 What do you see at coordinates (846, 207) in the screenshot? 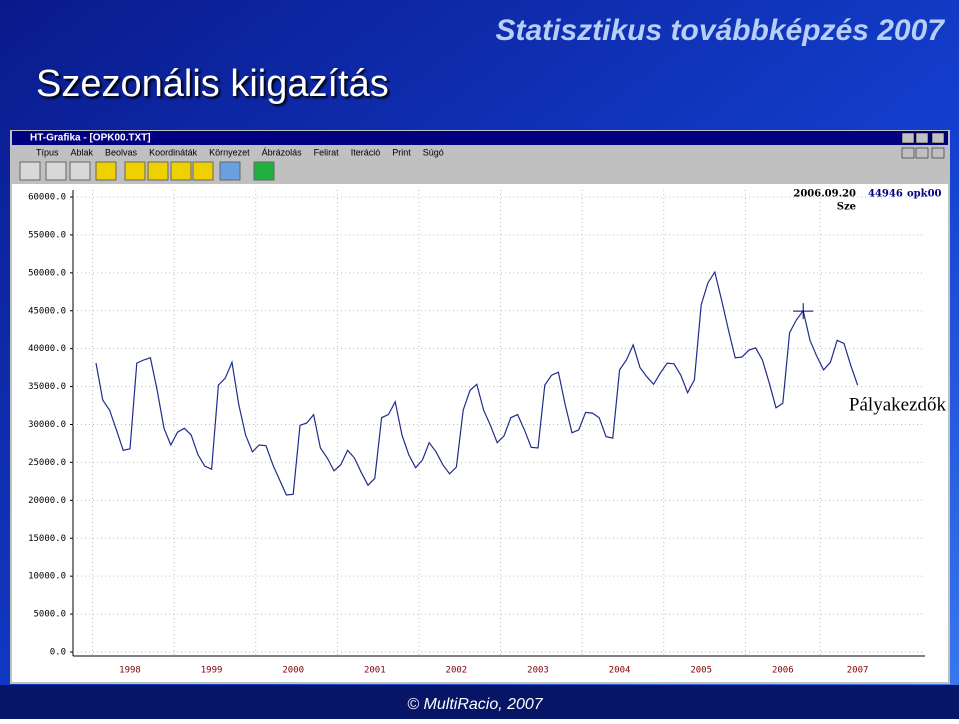
I see `annotation: Sze` at bounding box center [846, 207].